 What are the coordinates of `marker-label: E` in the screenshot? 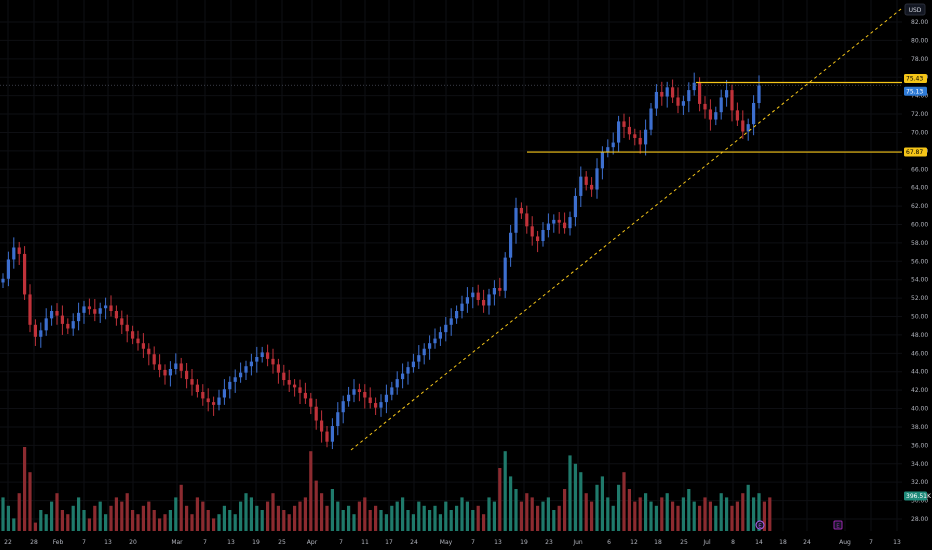 It's located at (760, 527).